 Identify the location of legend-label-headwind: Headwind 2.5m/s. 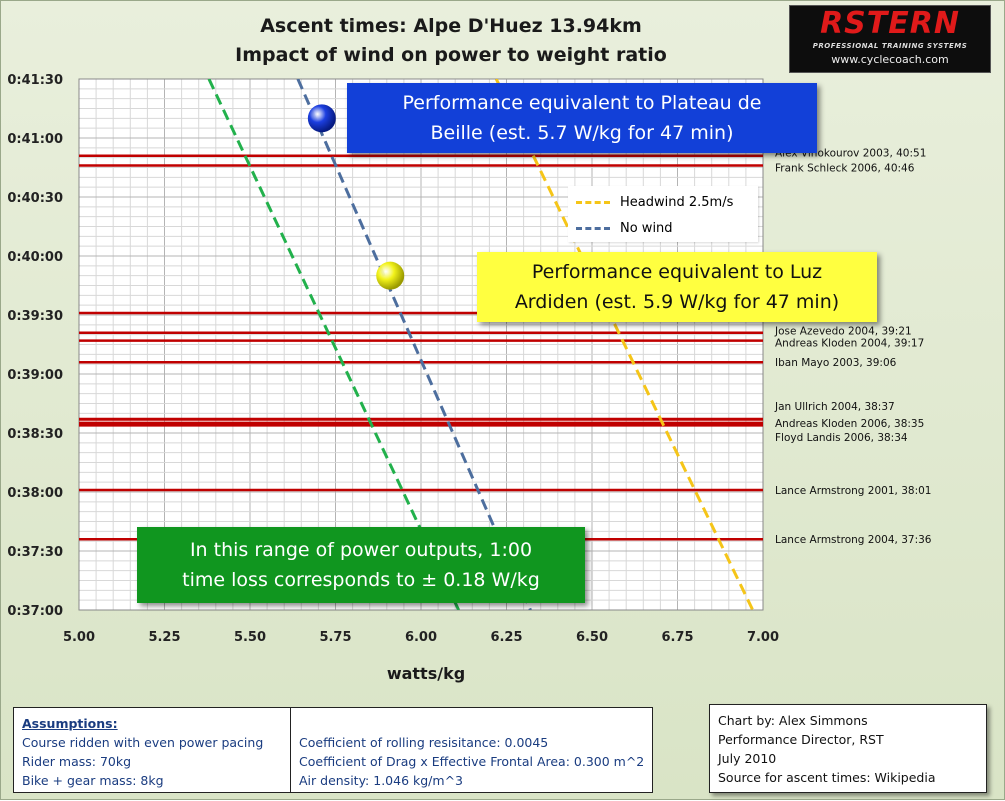
(677, 202).